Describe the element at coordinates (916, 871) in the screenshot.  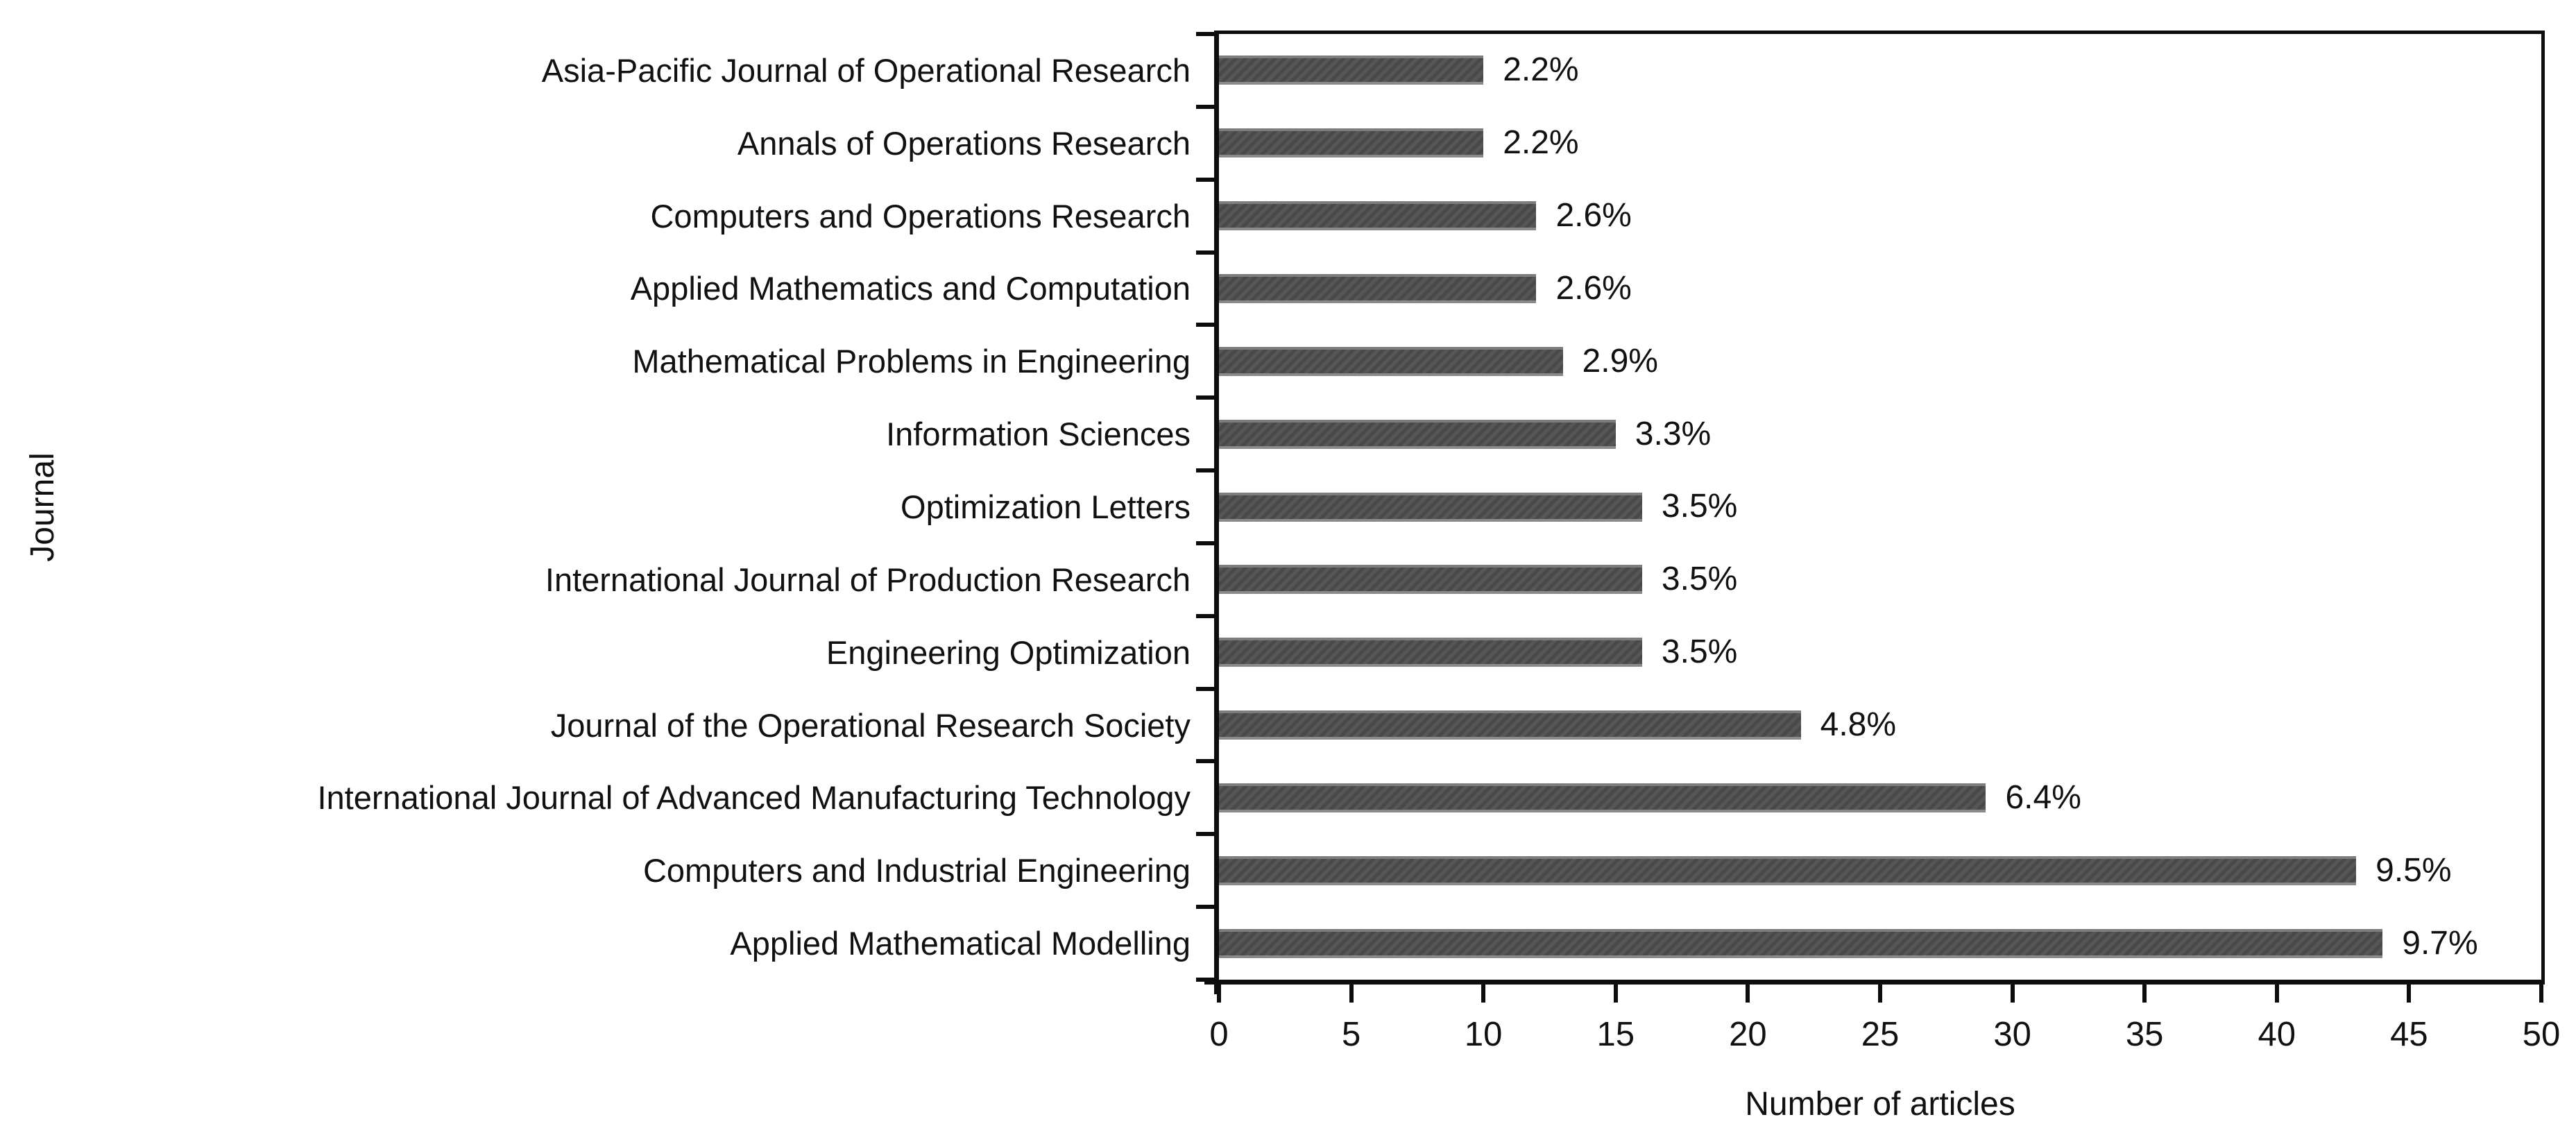
I see `category-label: Computers and Industrial Engineering` at that location.